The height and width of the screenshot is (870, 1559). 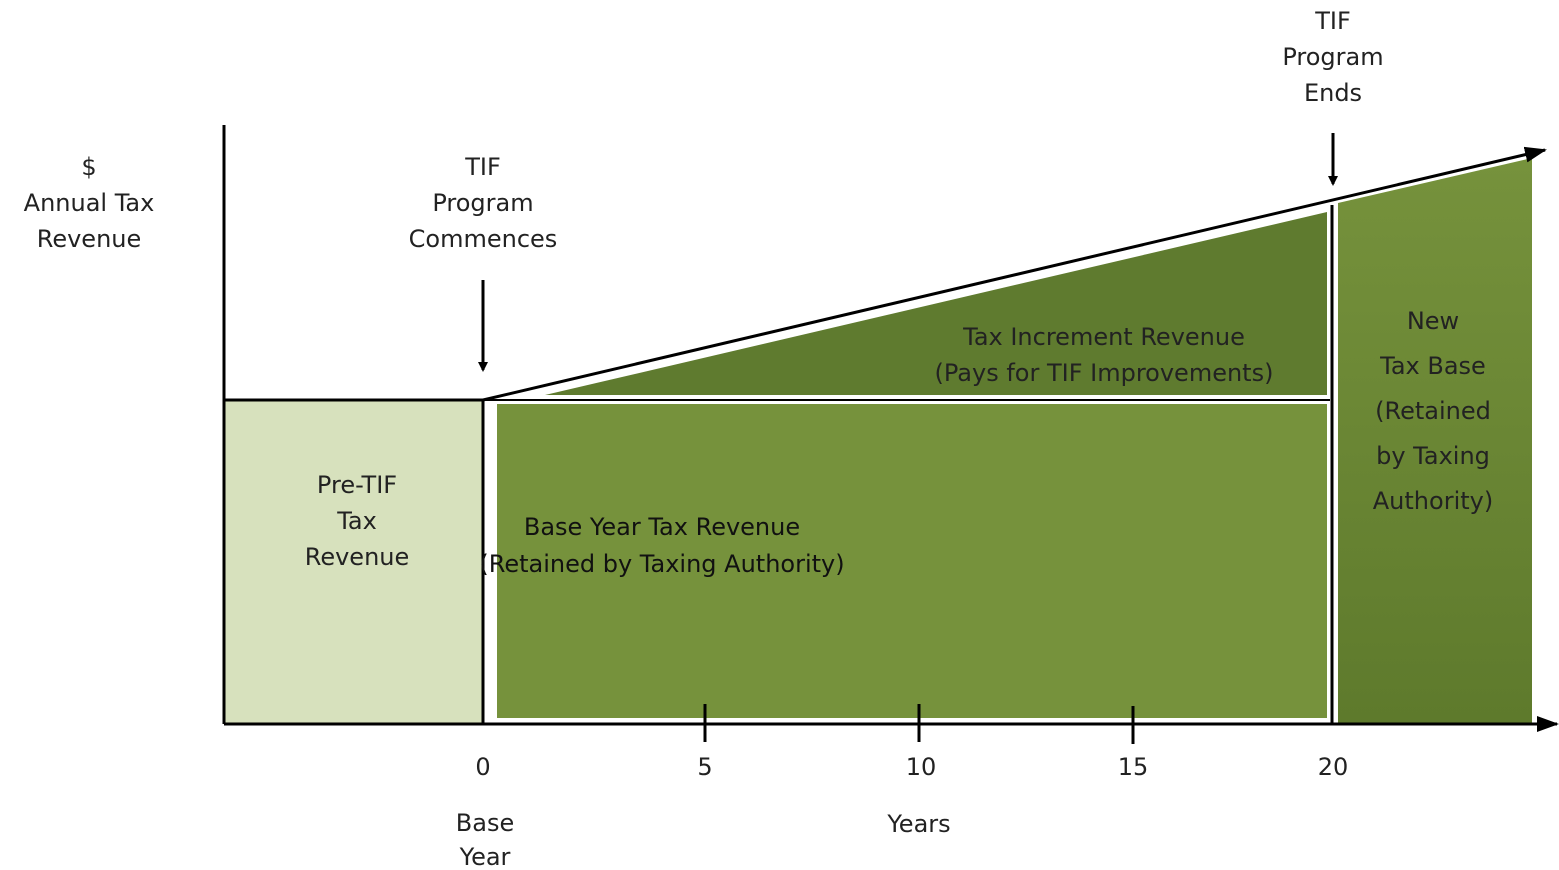 I want to click on x-label: Year, so click(x=485, y=856).